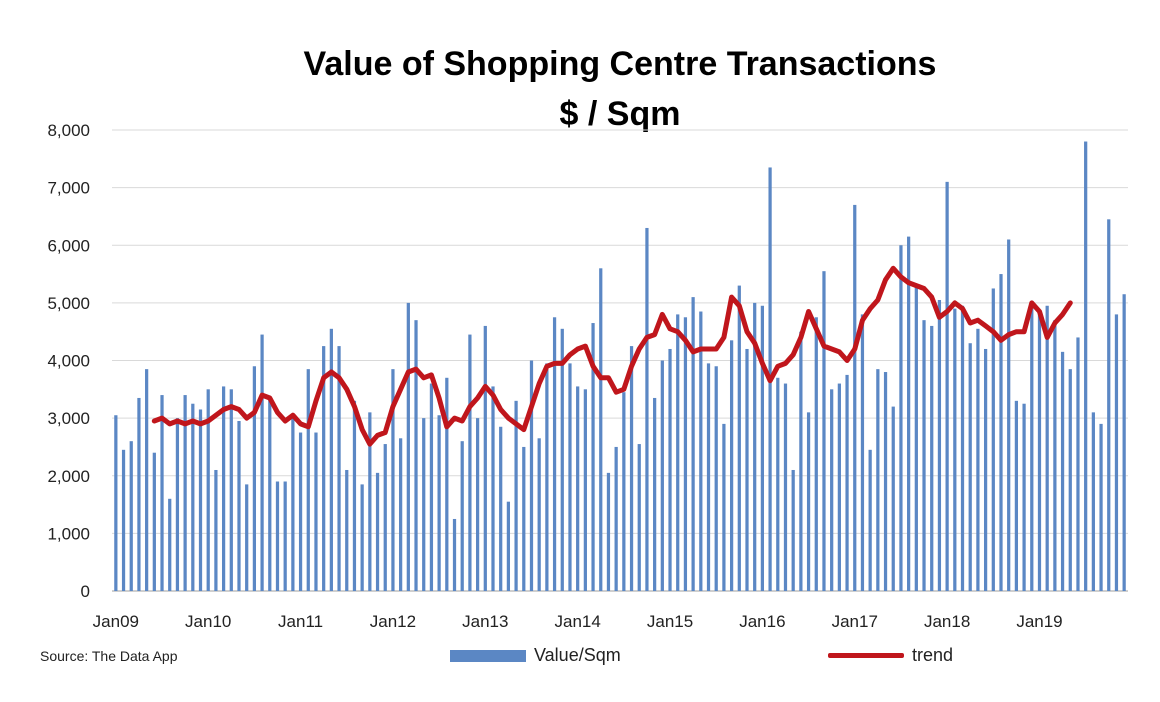 This screenshot has width=1160, height=702. I want to click on y-tick-label: 7,000, so click(68, 188).